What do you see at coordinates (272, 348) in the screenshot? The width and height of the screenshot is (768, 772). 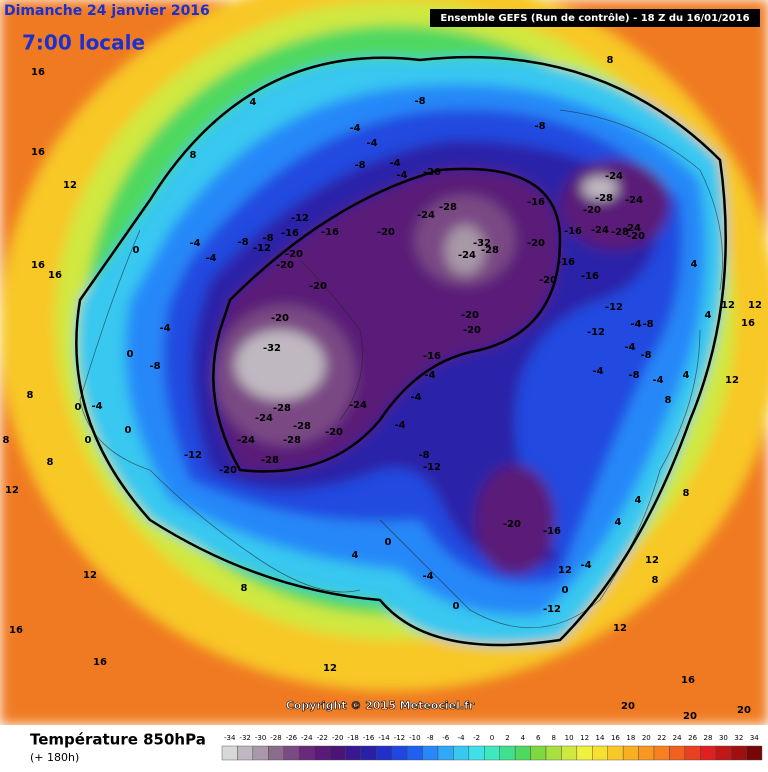 I see `contour-label: -32` at bounding box center [272, 348].